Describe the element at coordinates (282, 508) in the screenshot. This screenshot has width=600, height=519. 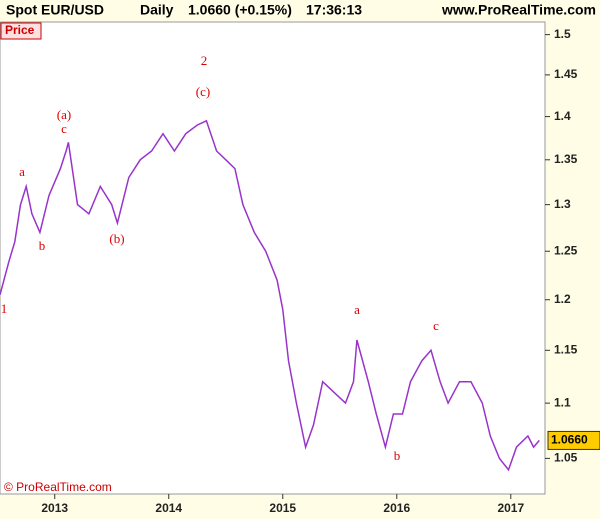
I see `x-tick-label: 2015` at that location.